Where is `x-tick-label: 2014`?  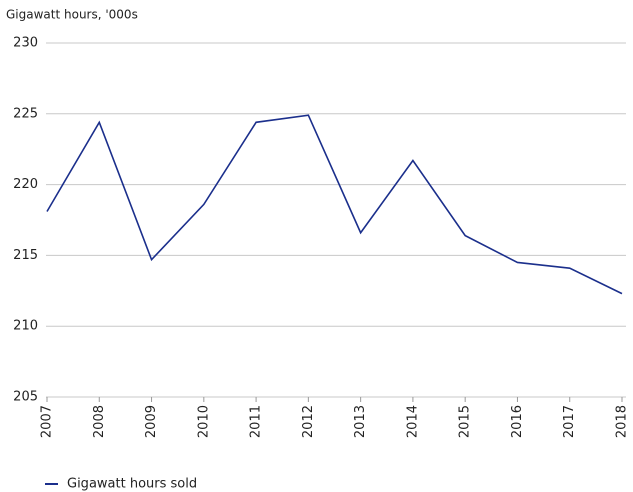 x-tick-label: 2014 is located at coordinates (412, 421).